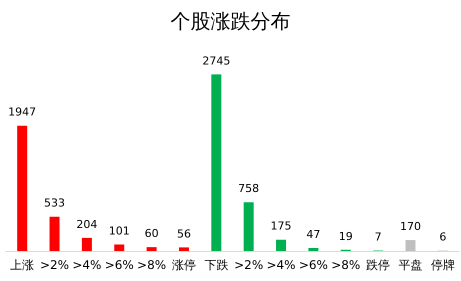 This screenshot has height=281, width=461. I want to click on data-label: 1947, so click(22, 112).